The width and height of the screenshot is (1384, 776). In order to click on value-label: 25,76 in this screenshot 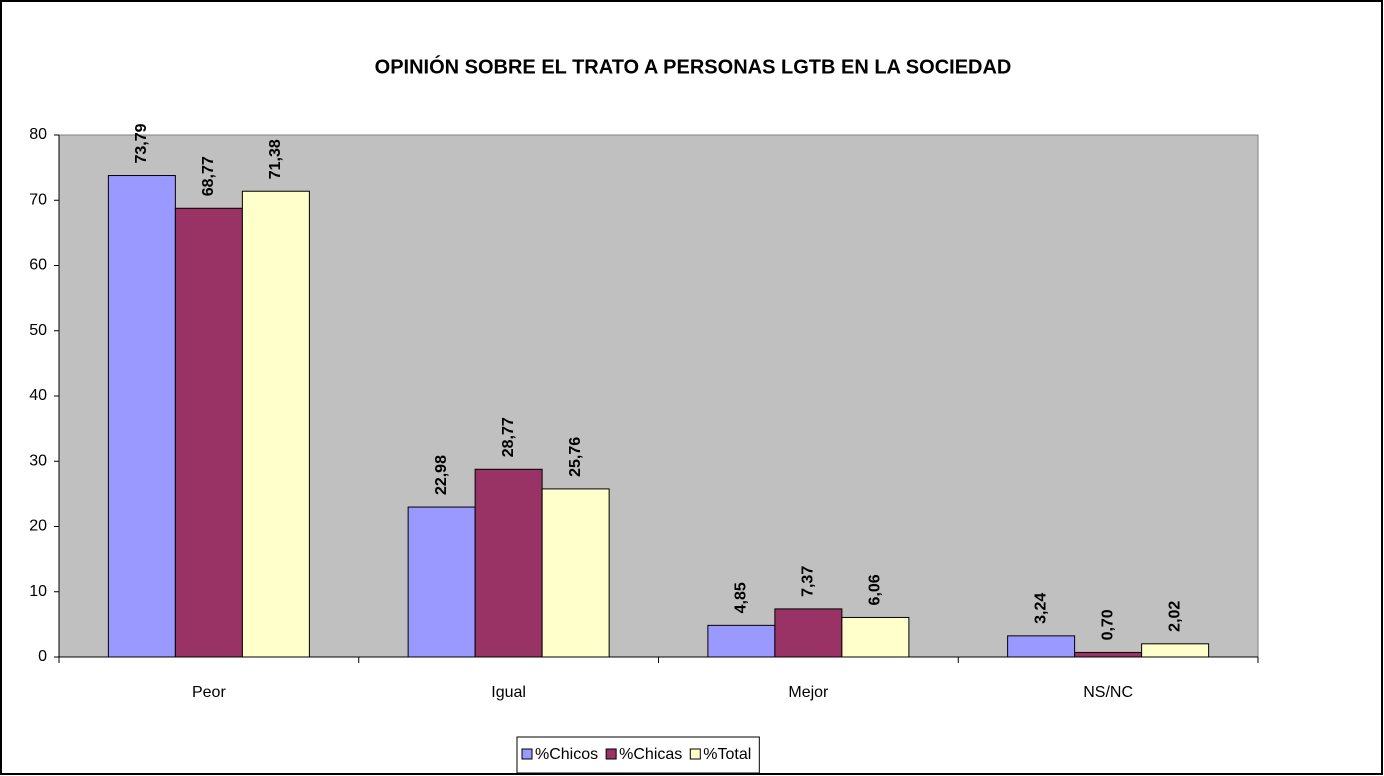, I will do `click(575, 457)`.